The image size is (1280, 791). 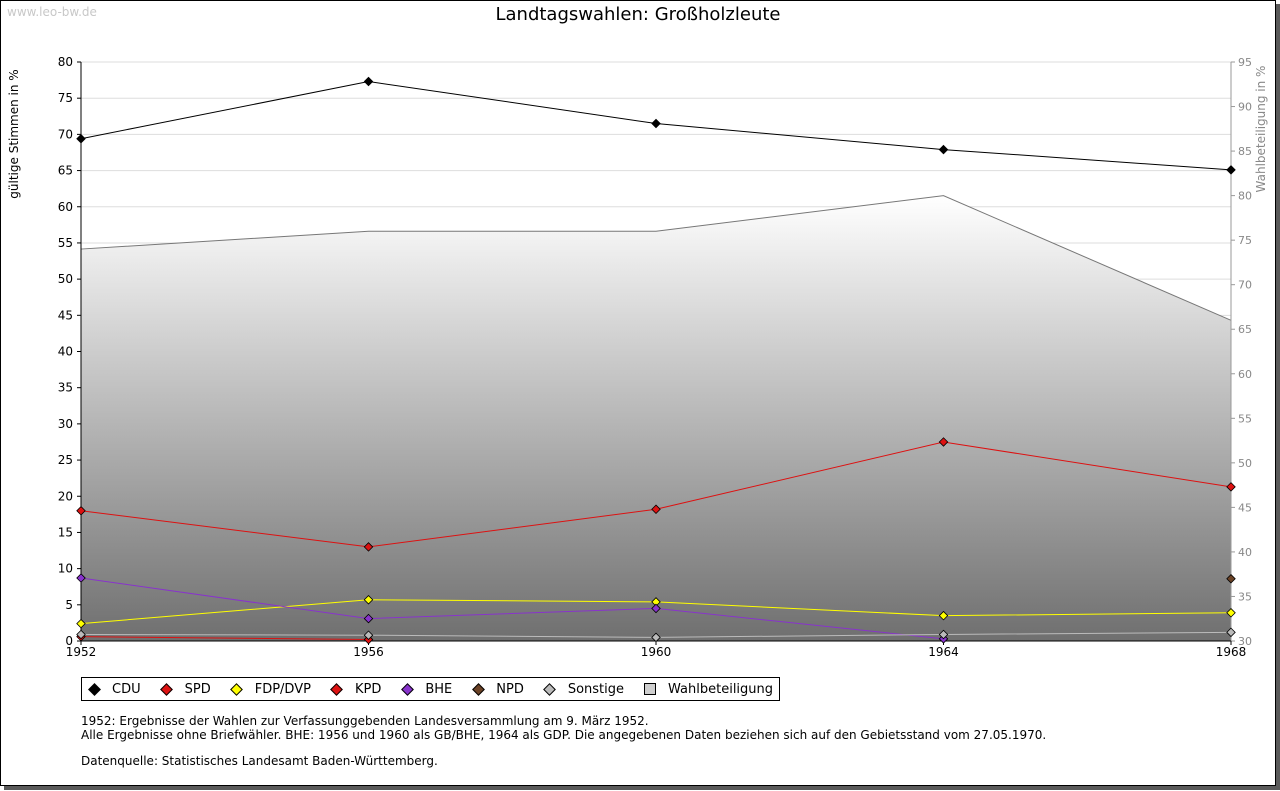 I want to click on y-right-tick-label: 80, so click(x=1245, y=196).